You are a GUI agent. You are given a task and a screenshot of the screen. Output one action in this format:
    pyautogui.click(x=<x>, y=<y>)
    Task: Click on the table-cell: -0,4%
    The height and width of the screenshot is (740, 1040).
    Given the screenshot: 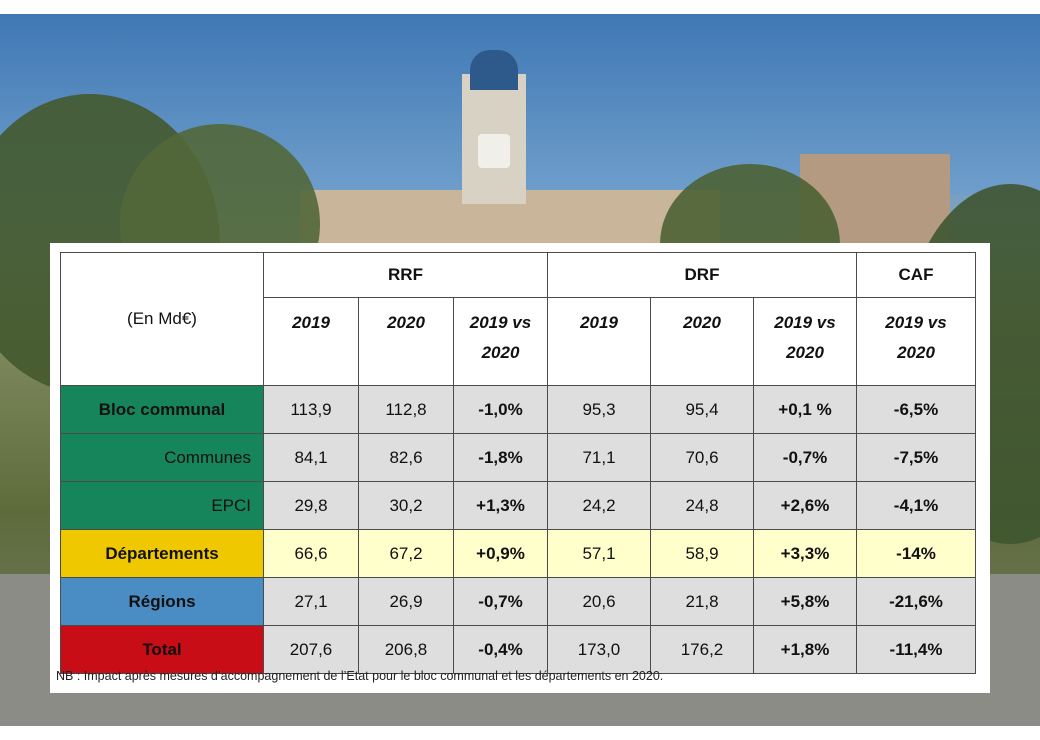 What is the action you would take?
    pyautogui.click(x=500, y=649)
    